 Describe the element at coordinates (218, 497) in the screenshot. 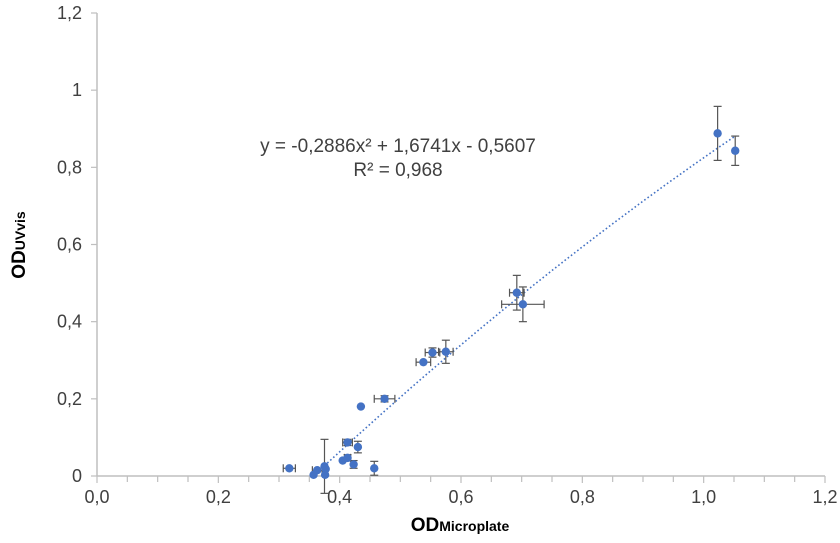

I see `x-tick-label: 0,2` at that location.